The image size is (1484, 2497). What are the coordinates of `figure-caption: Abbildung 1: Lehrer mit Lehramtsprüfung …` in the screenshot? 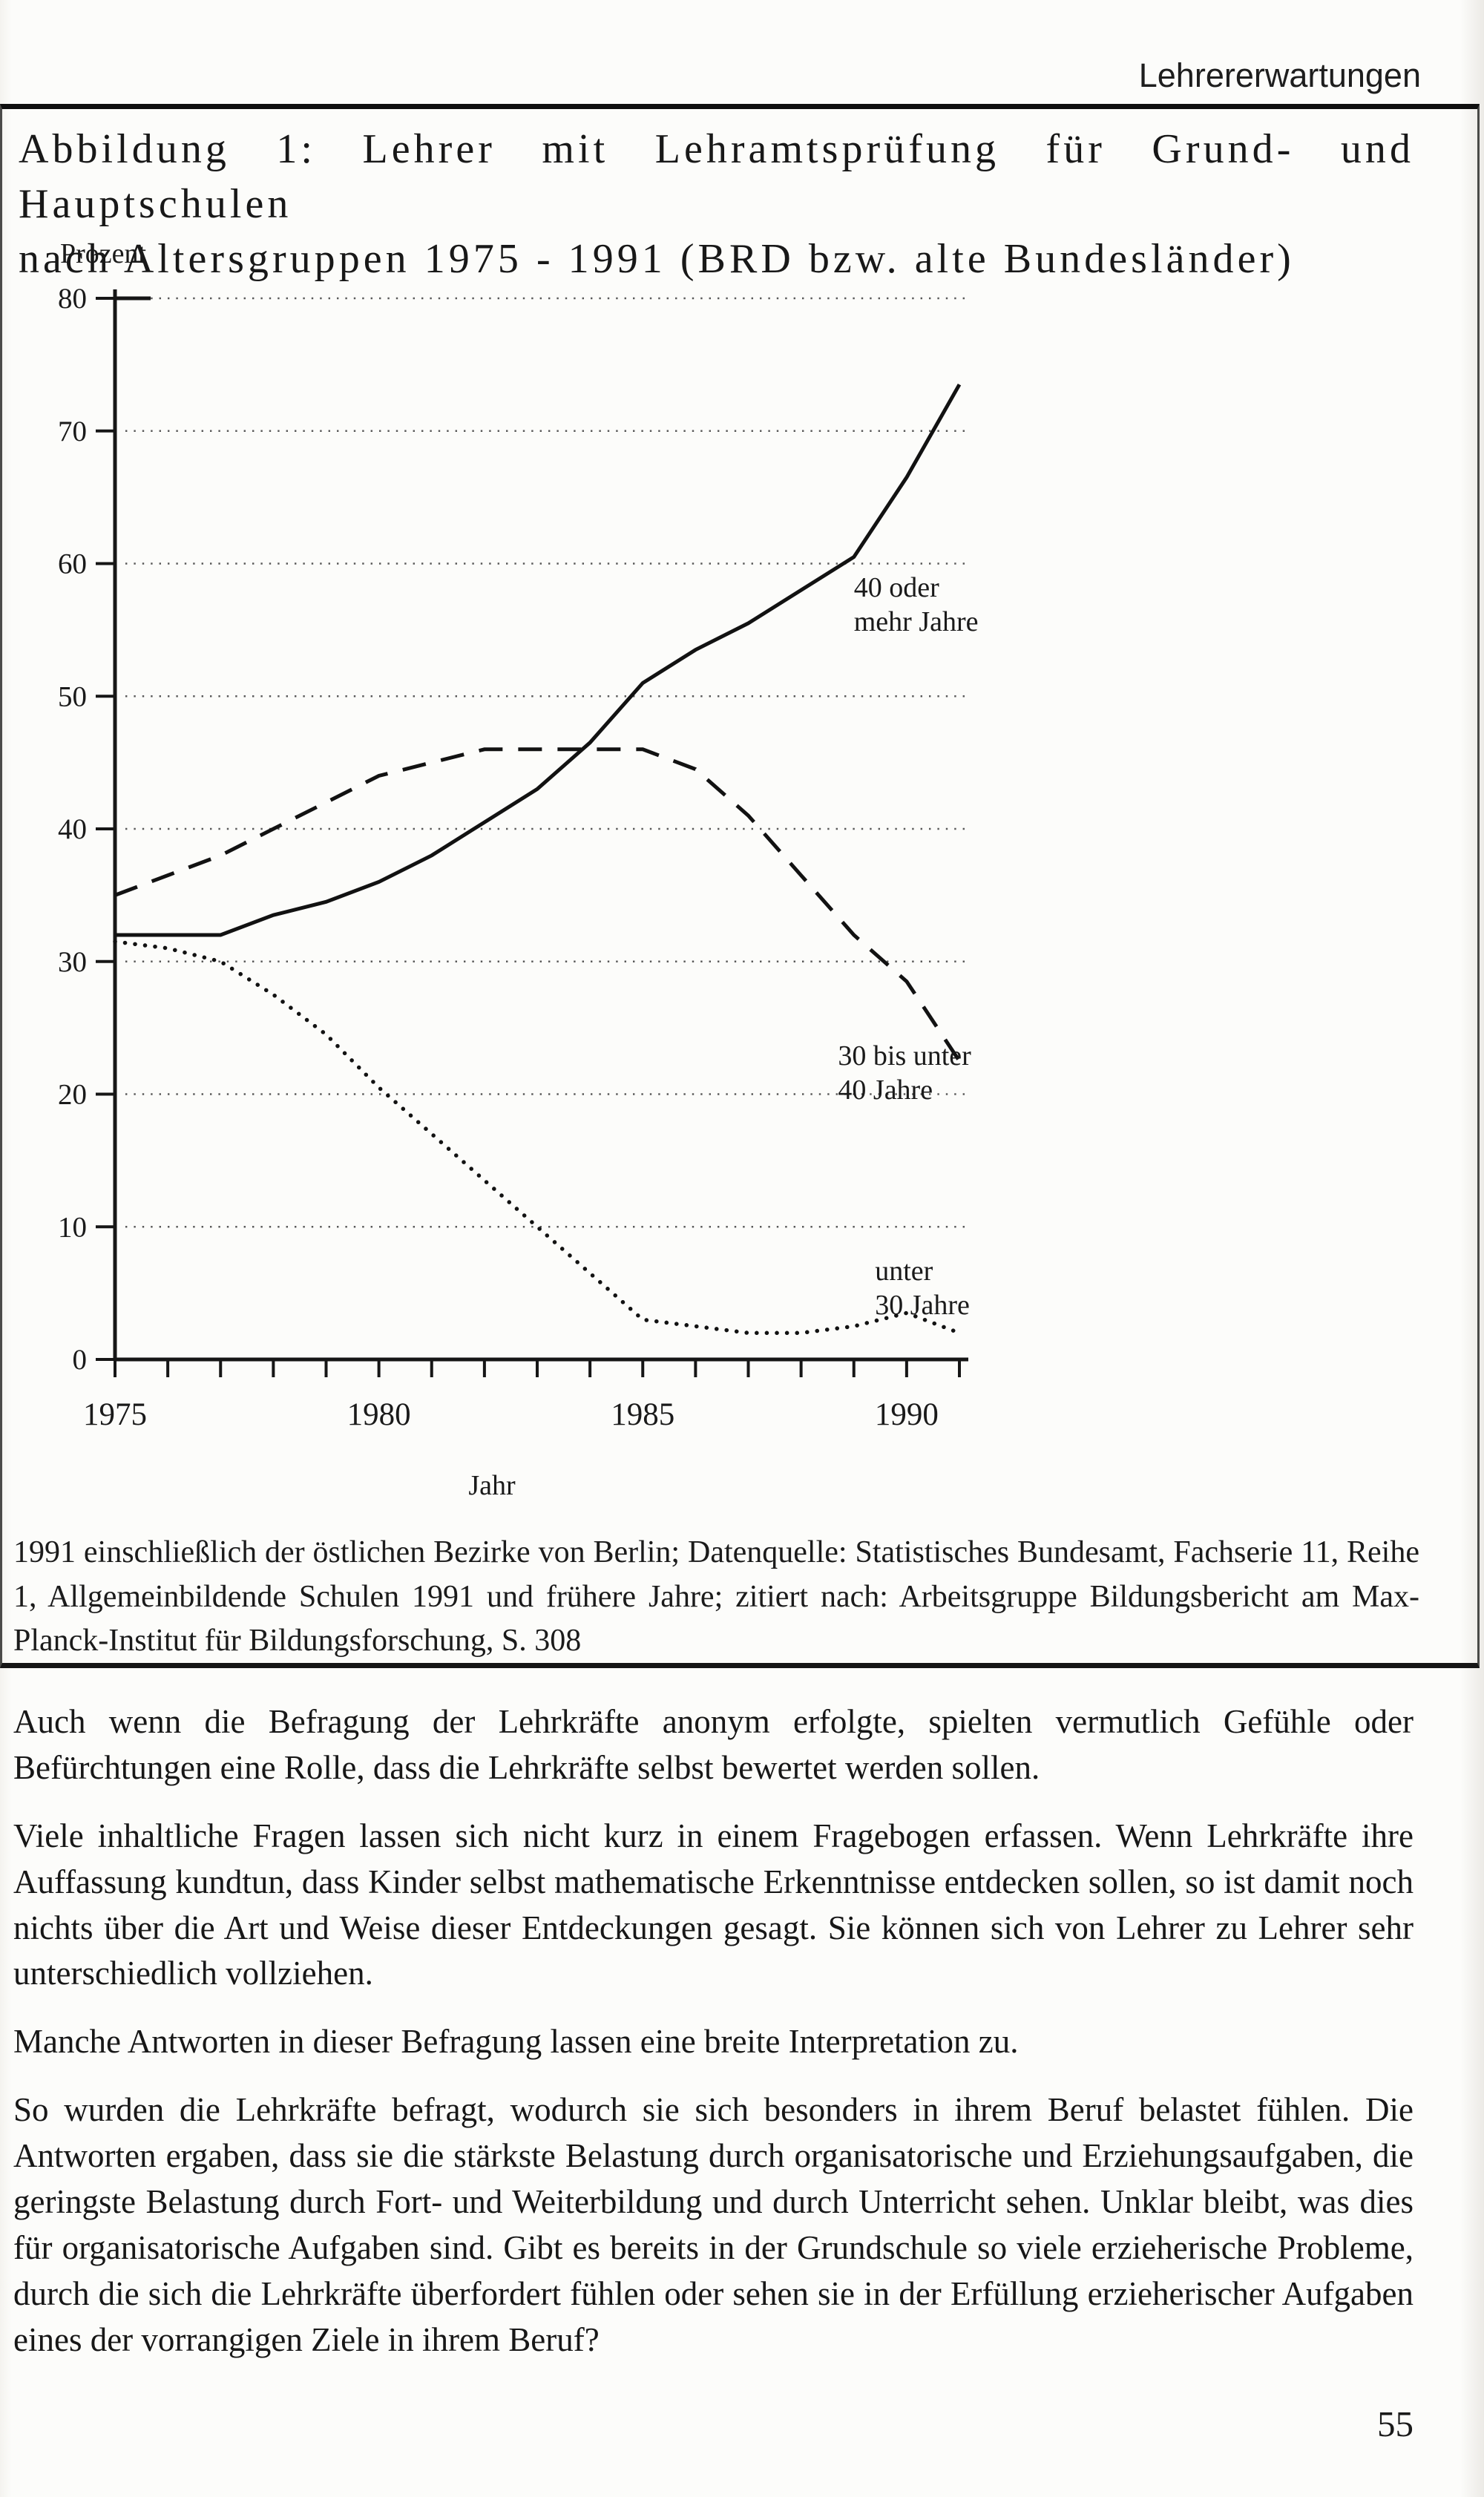 It's located at (716, 204).